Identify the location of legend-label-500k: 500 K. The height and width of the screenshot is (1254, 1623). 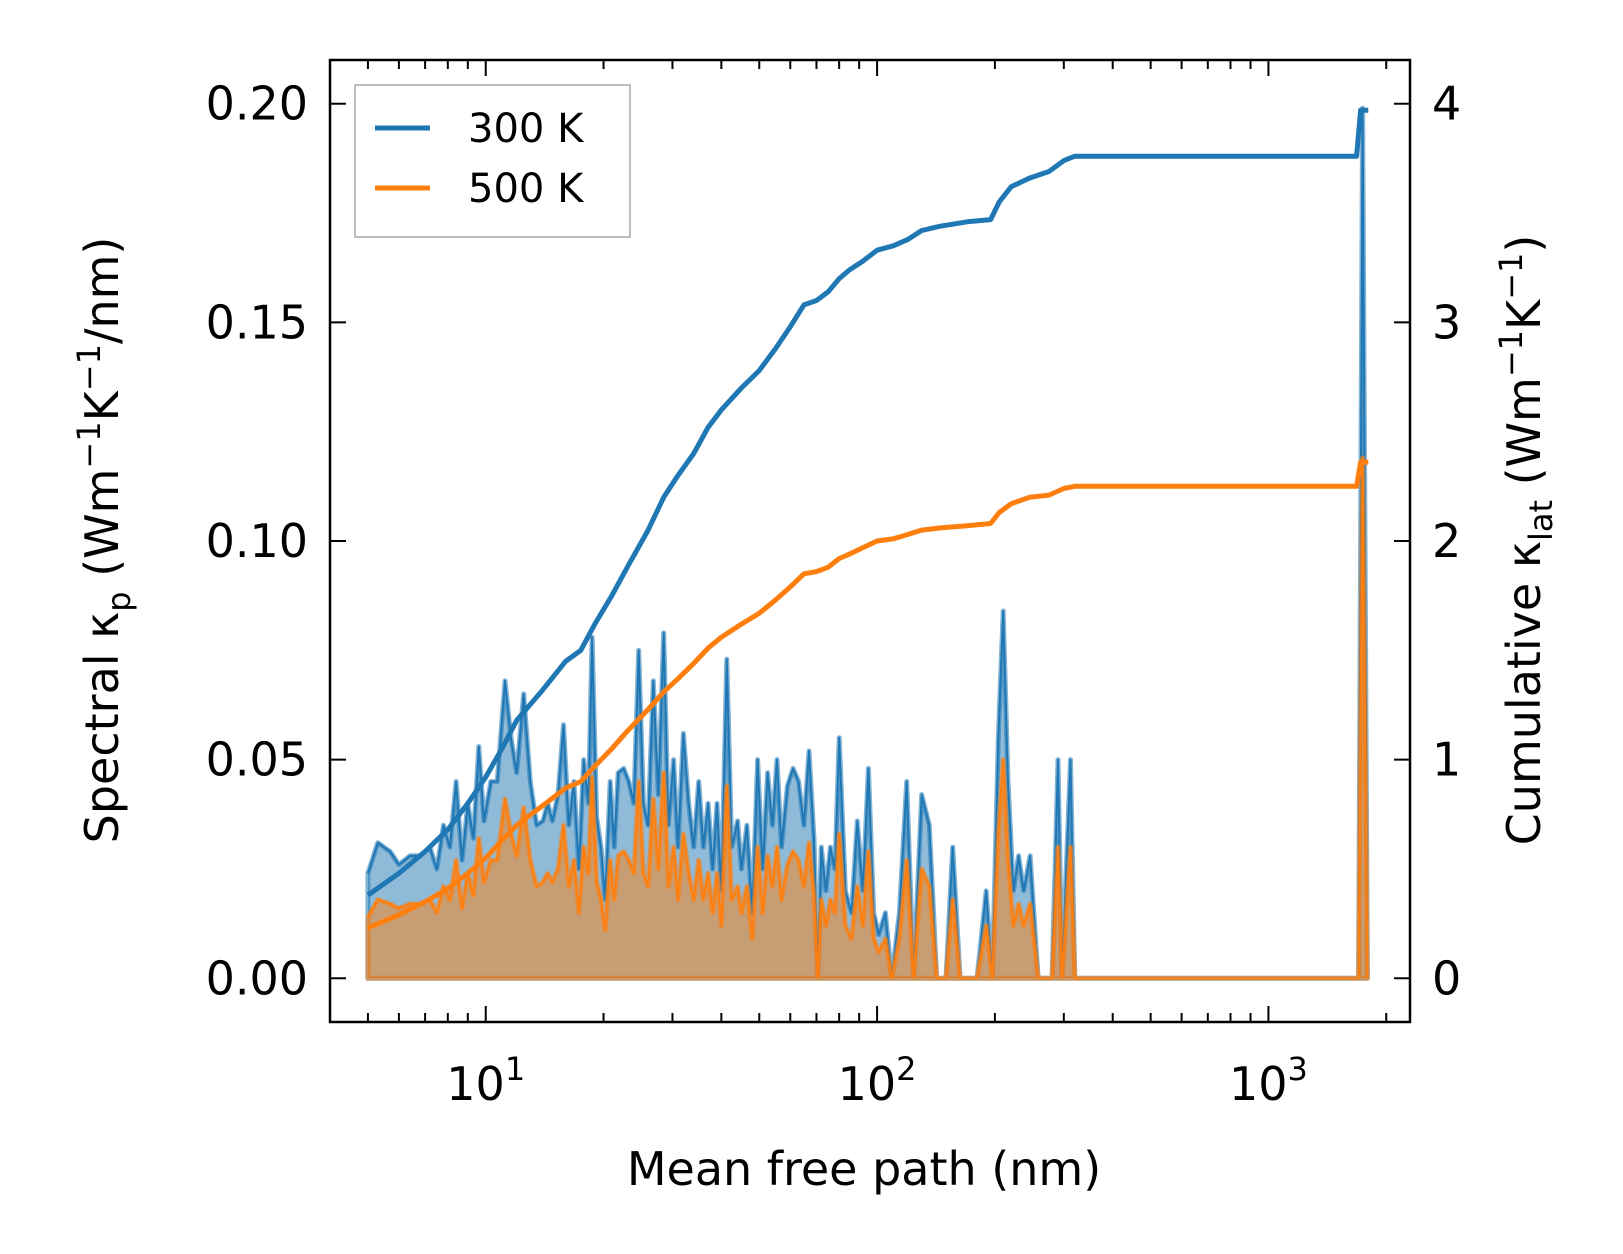
(526, 189).